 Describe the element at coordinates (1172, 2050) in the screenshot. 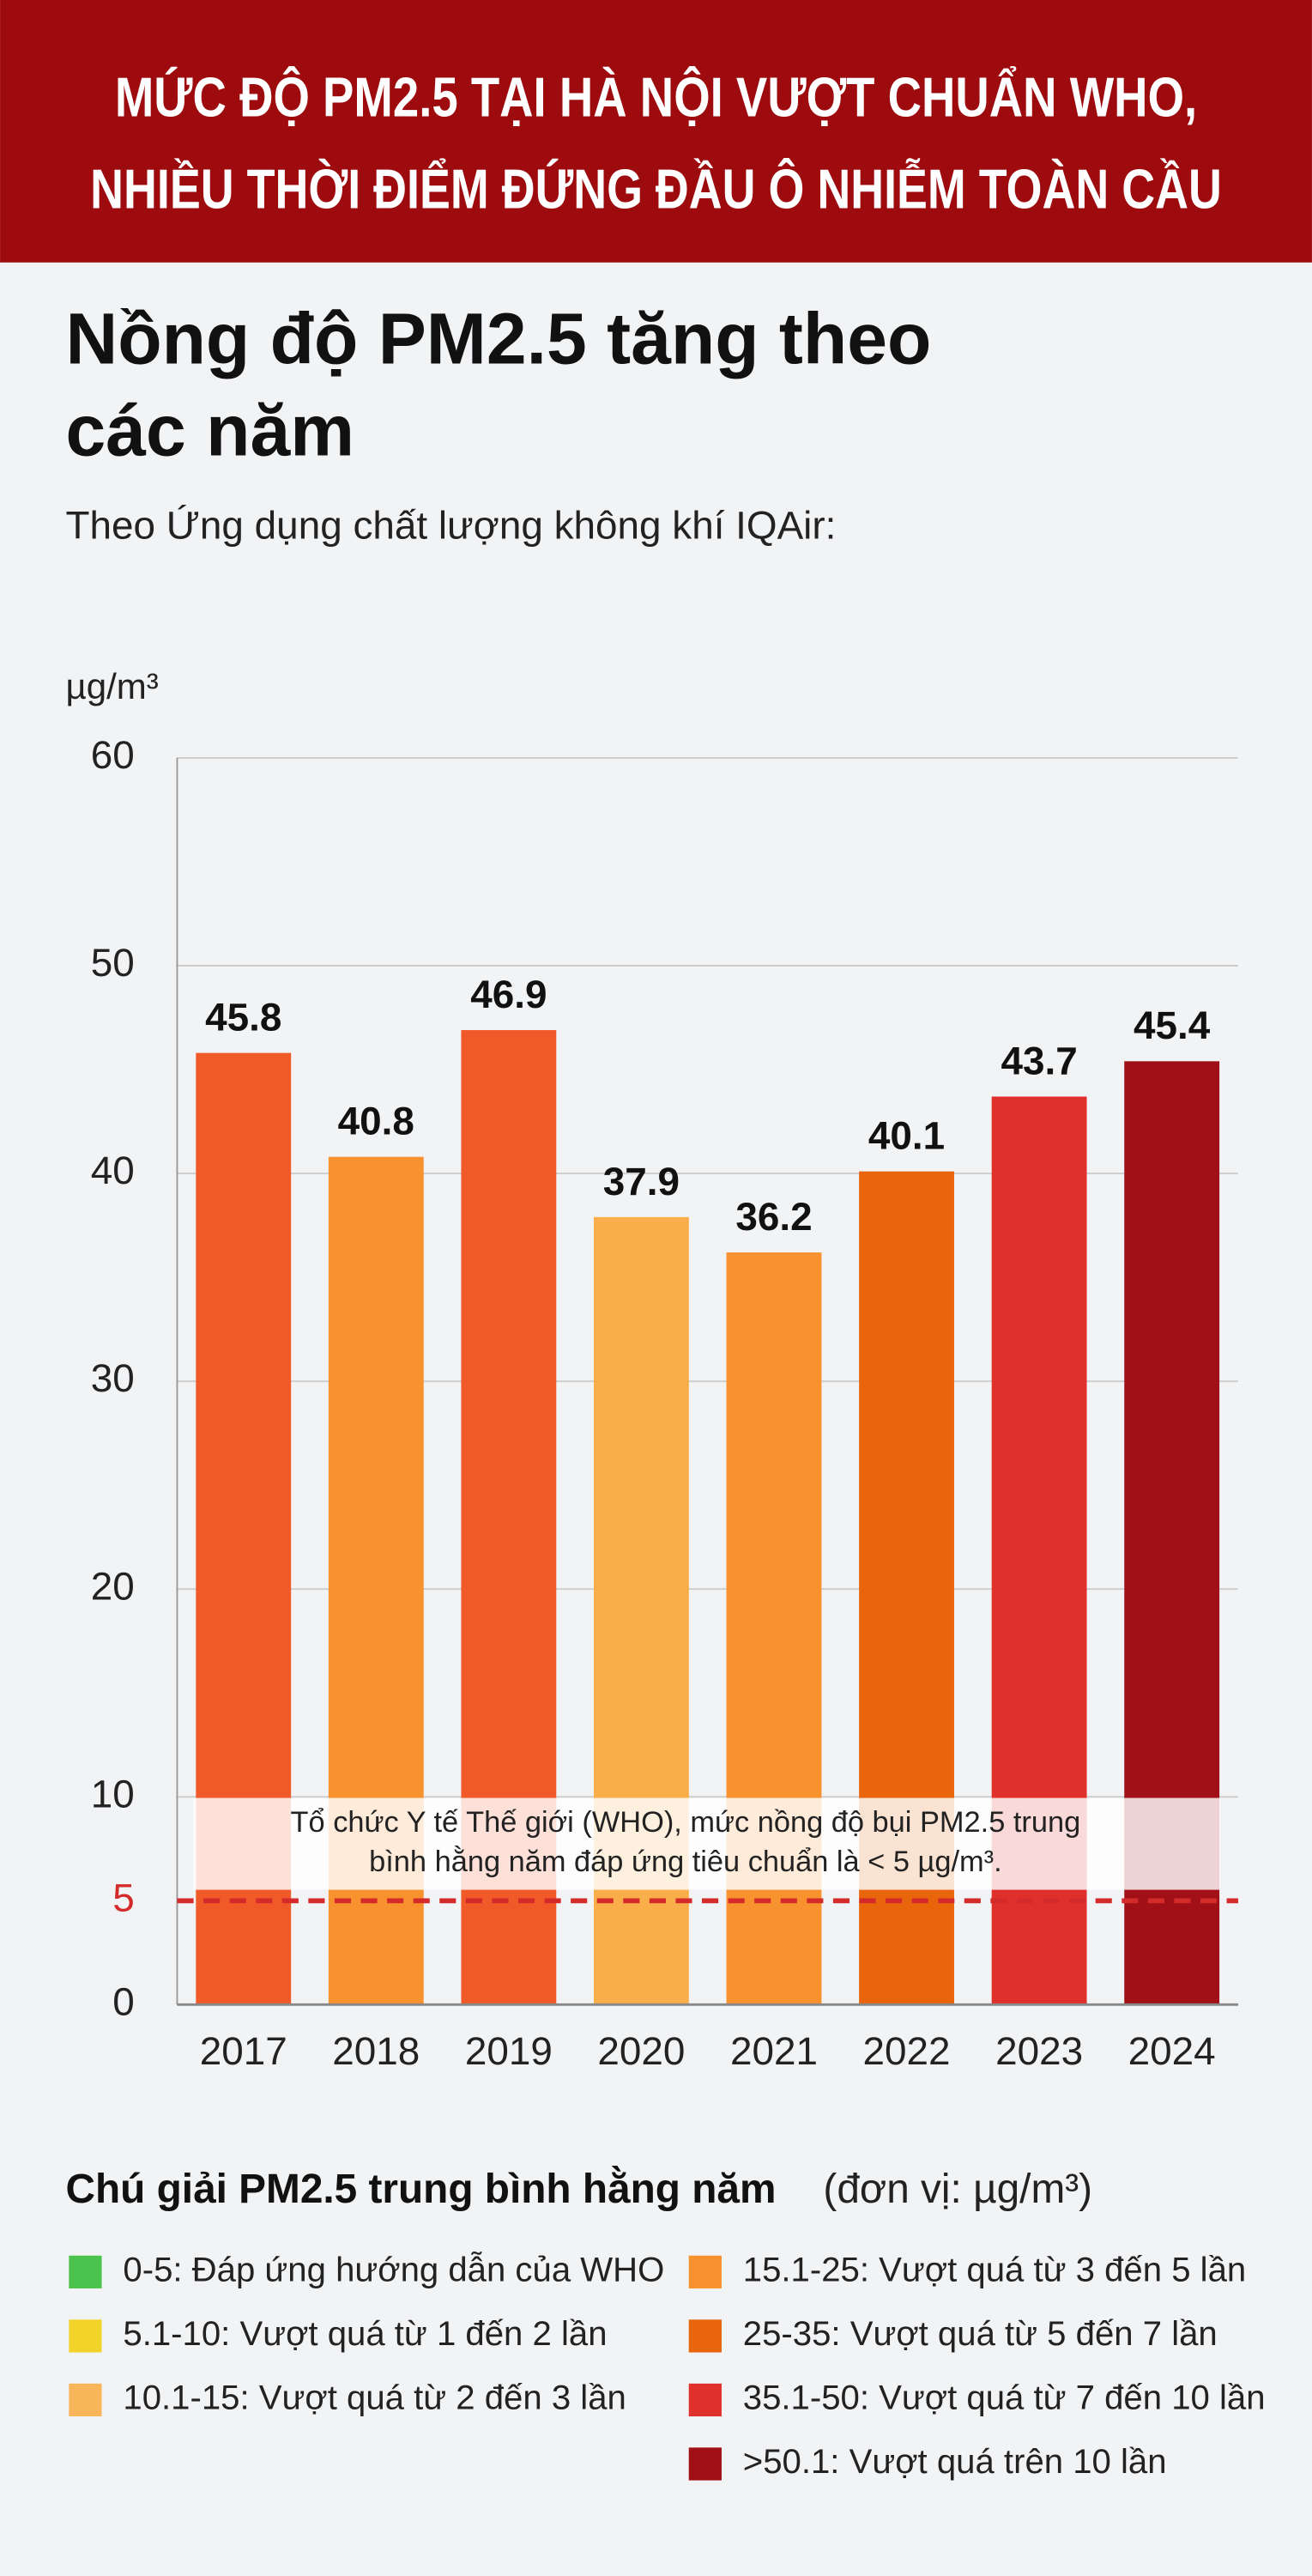

I see `x-tick-label: 2024` at that location.